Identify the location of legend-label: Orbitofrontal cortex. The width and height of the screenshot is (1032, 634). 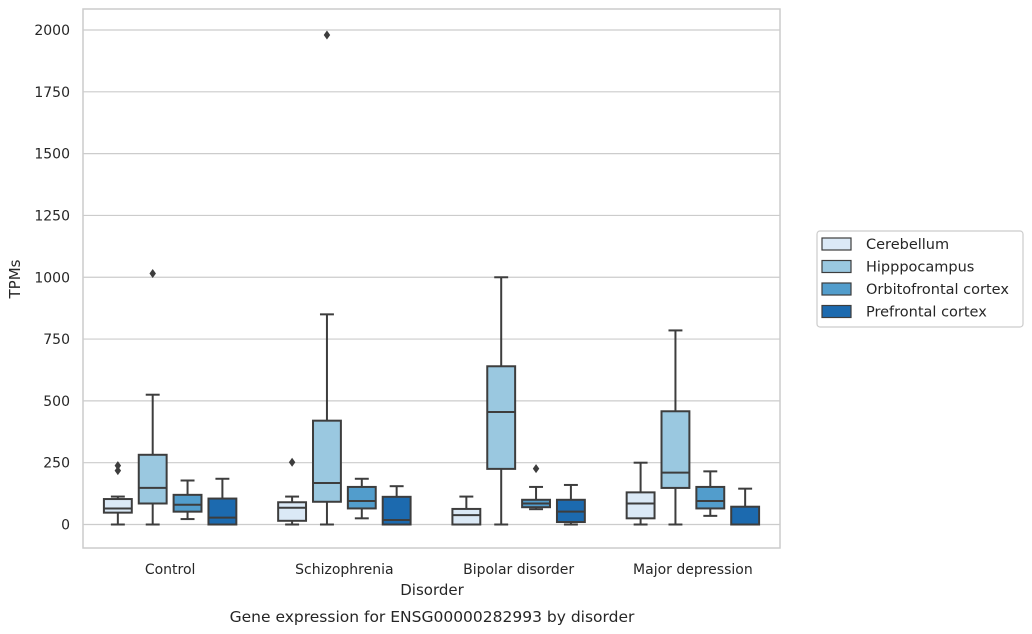
(937, 290).